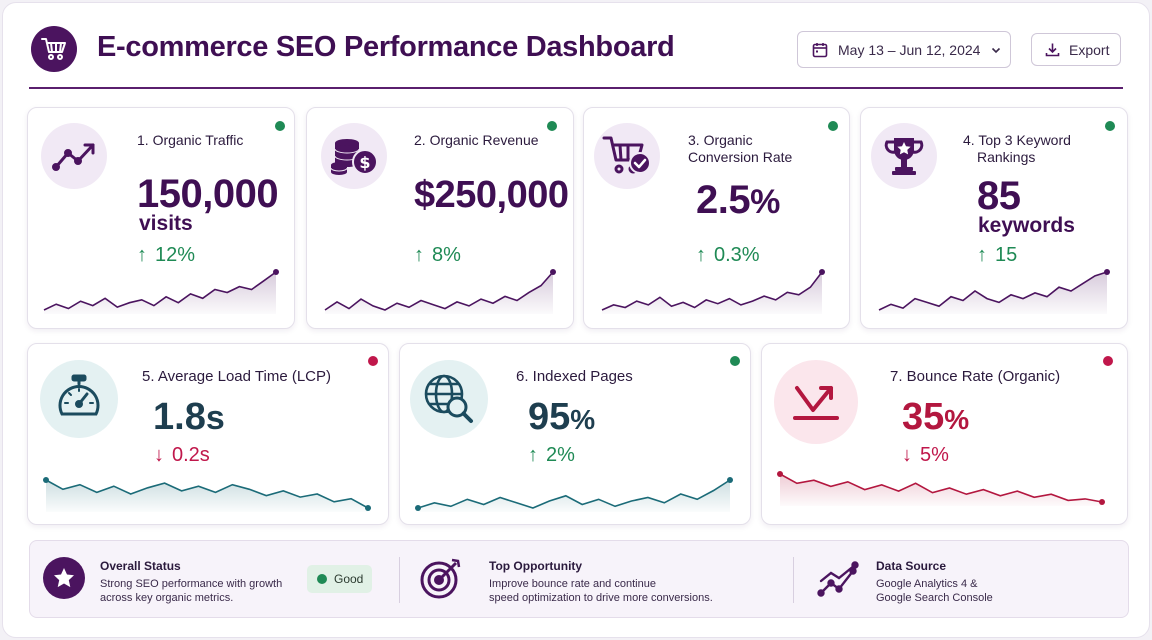 The height and width of the screenshot is (640, 1152). I want to click on source-title: Data Source, so click(911, 566).